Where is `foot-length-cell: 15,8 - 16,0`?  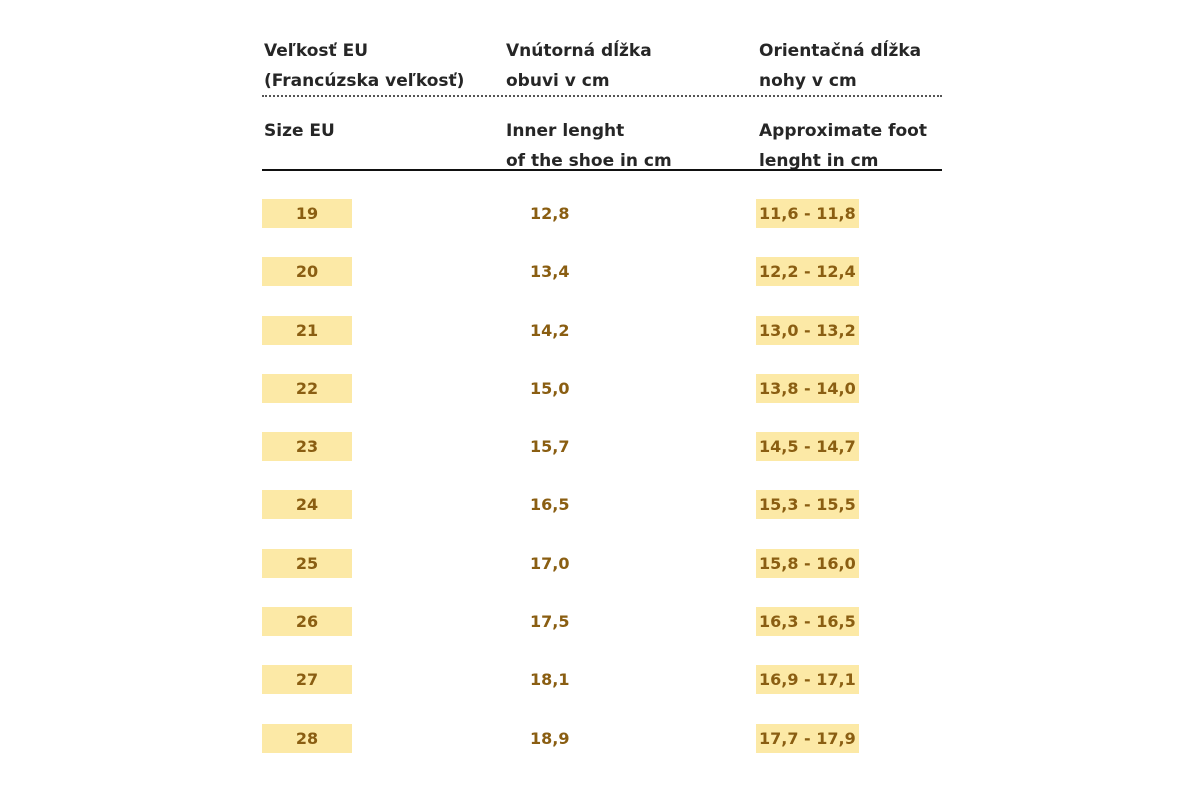 foot-length-cell: 15,8 - 16,0 is located at coordinates (807, 563).